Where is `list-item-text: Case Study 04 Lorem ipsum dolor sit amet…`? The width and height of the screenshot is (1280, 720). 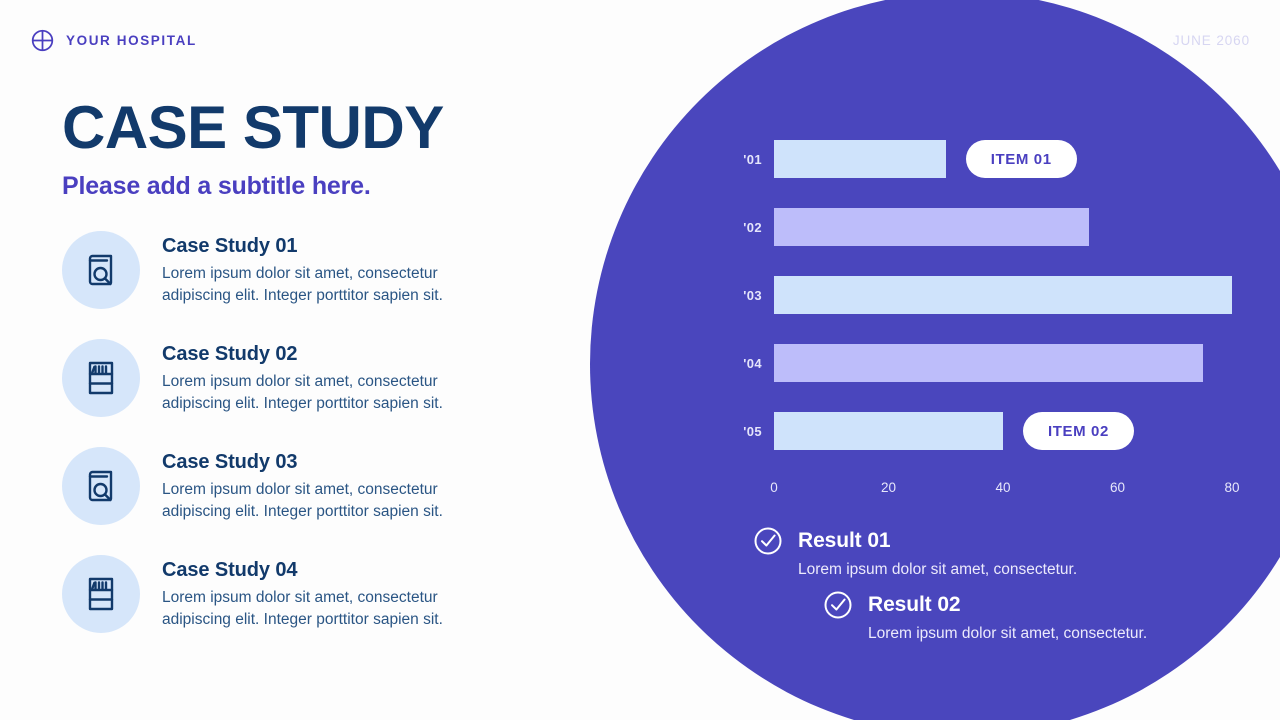 list-item-text: Case Study 04 Lorem ipsum dolor sit amet… is located at coordinates (334, 593).